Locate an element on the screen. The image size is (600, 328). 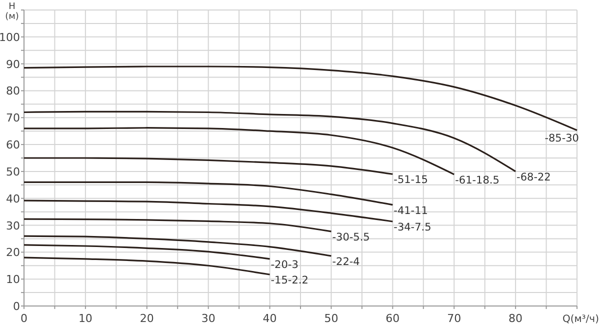
x-tick-label: 20 is located at coordinates (147, 318).